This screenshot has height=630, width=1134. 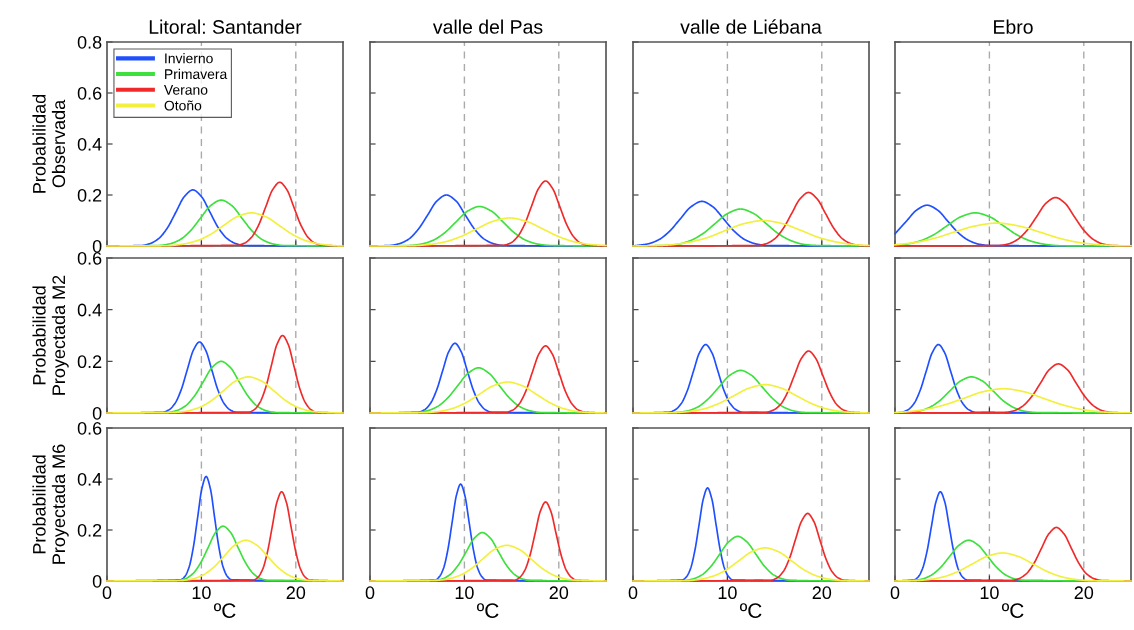 What do you see at coordinates (50, 504) in the screenshot?
I see `y-axis-title: Probabilidad Proyectada M6` at bounding box center [50, 504].